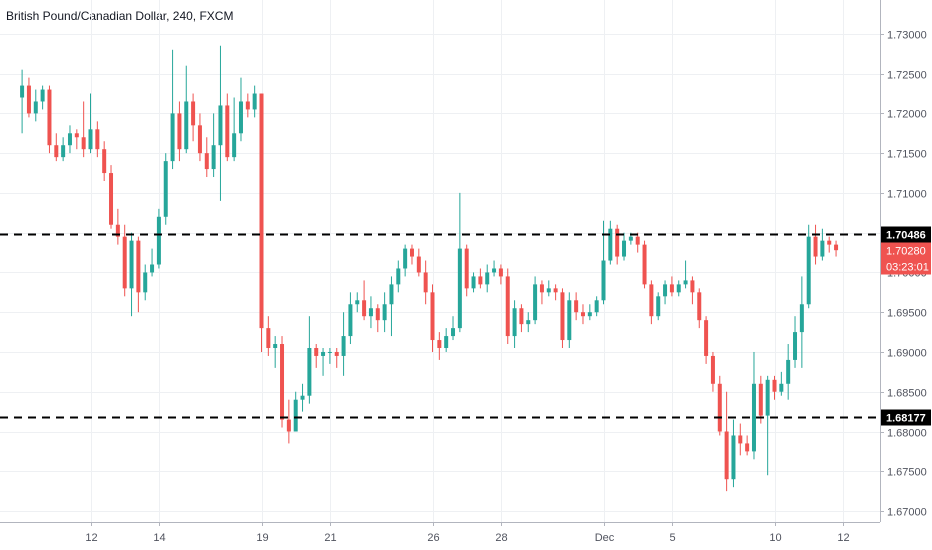 This screenshot has height=550, width=932. Describe the element at coordinates (907, 314) in the screenshot. I see `price-tick-label: 1.69500` at that location.